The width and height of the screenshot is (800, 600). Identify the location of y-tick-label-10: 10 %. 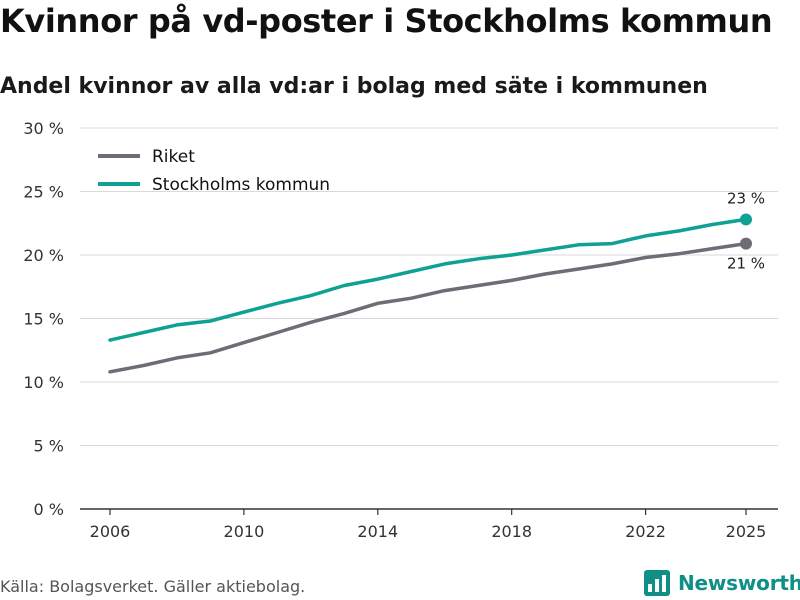
(43, 382).